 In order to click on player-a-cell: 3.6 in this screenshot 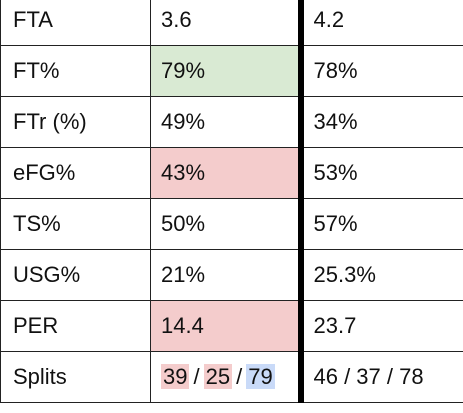, I will do `click(227, 23)`.